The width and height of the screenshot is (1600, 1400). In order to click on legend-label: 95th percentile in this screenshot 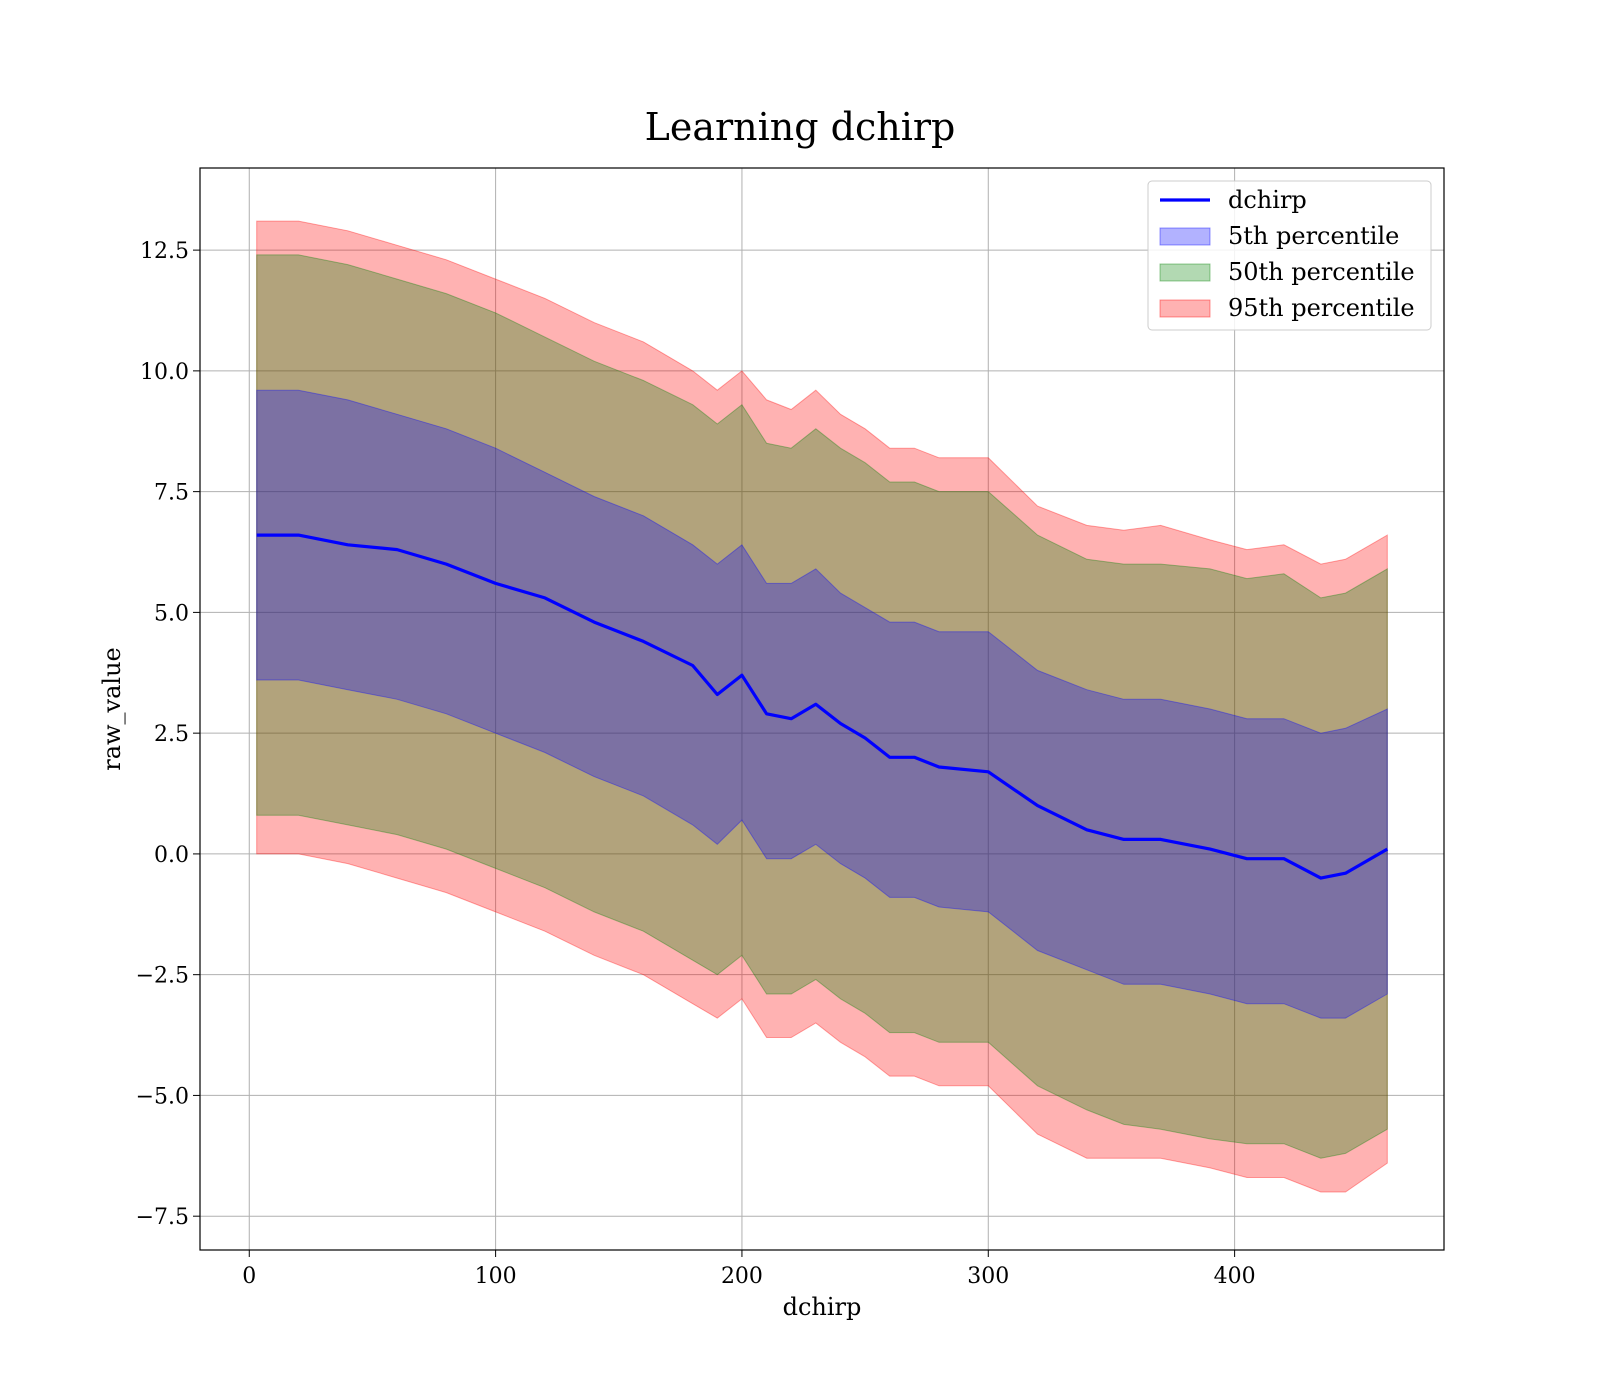, I will do `click(1321, 308)`.